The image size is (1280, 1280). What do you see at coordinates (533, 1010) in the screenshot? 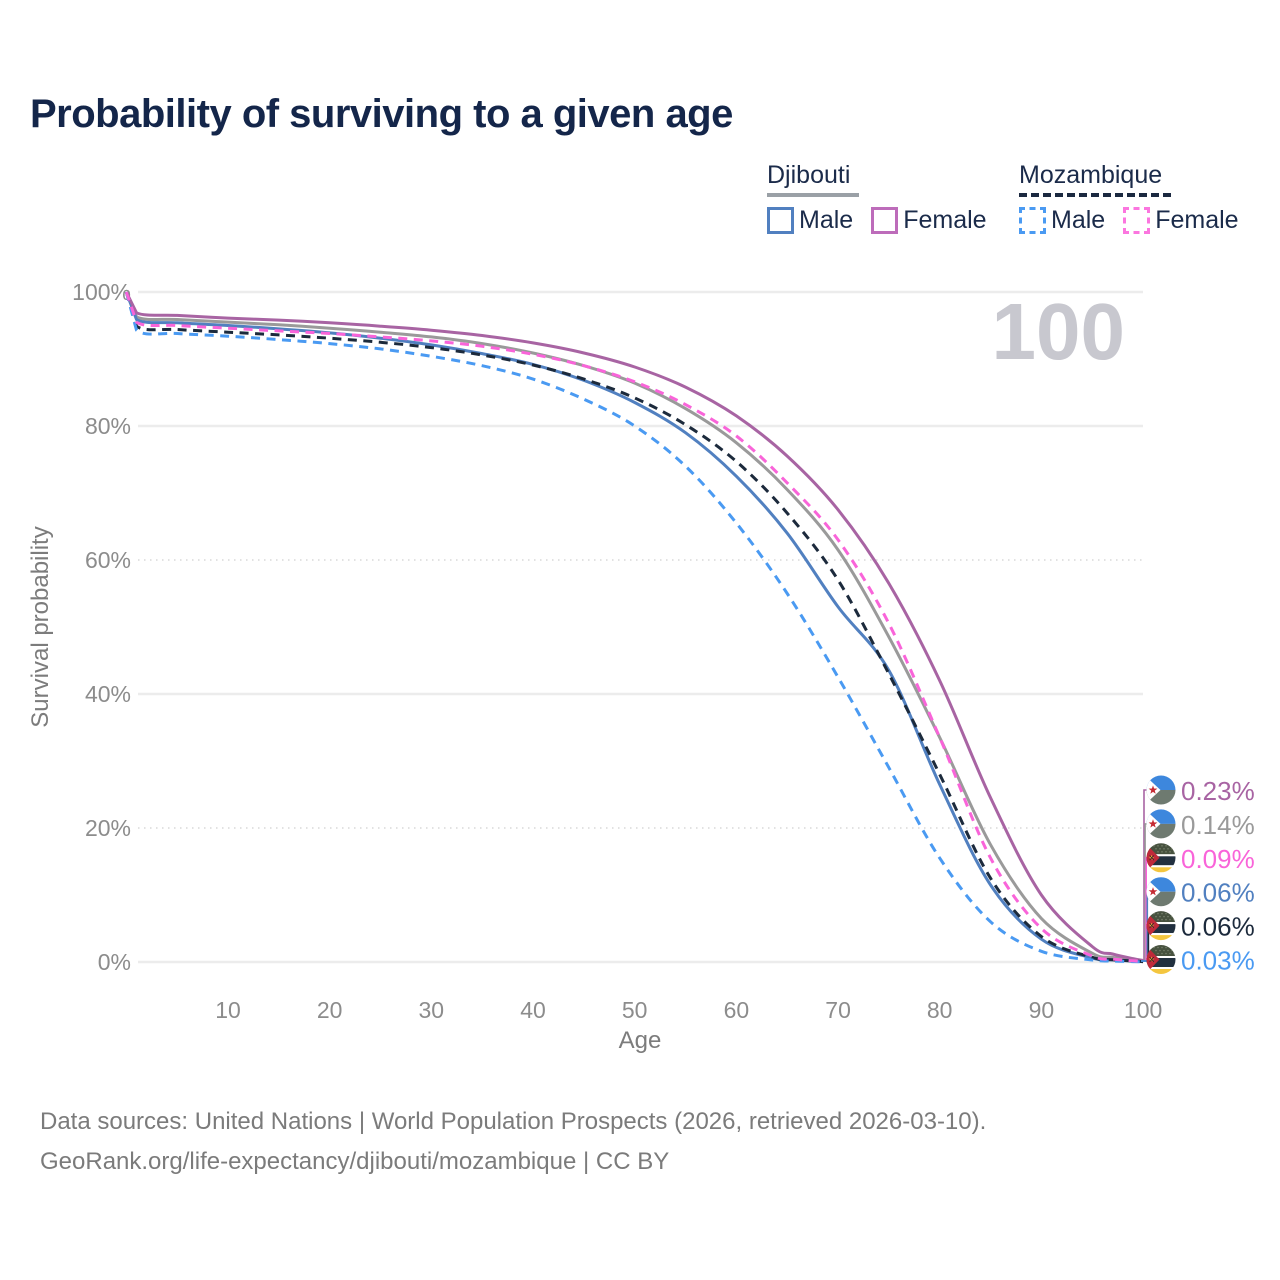
I see `x-tick-label-40: 40` at bounding box center [533, 1010].